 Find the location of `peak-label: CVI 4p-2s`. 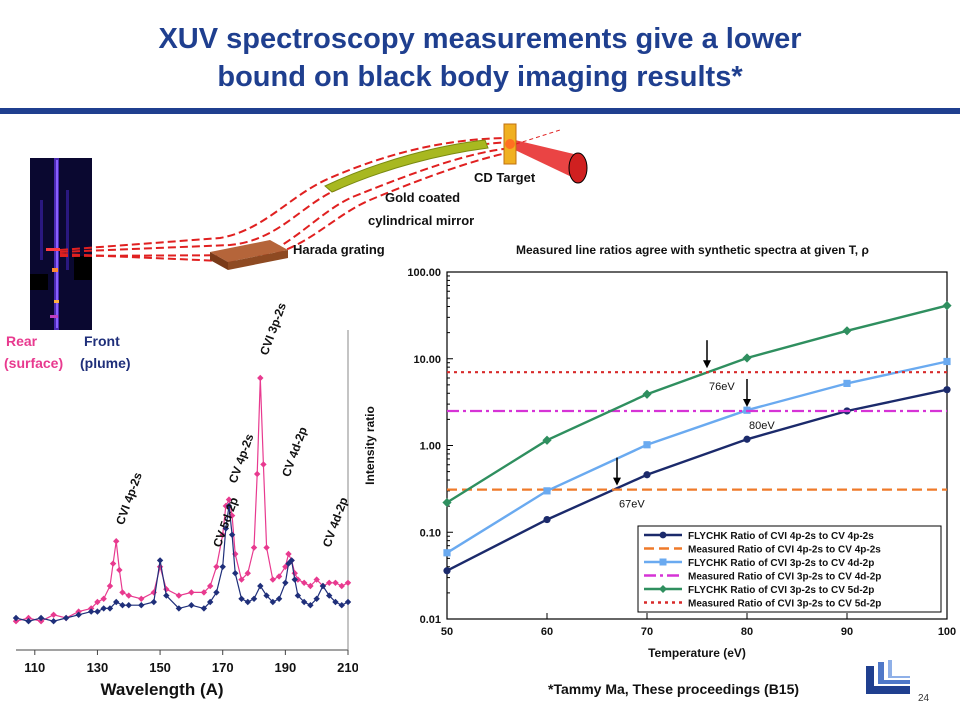

peak-label: CVI 4p-2s is located at coordinates (129, 498).